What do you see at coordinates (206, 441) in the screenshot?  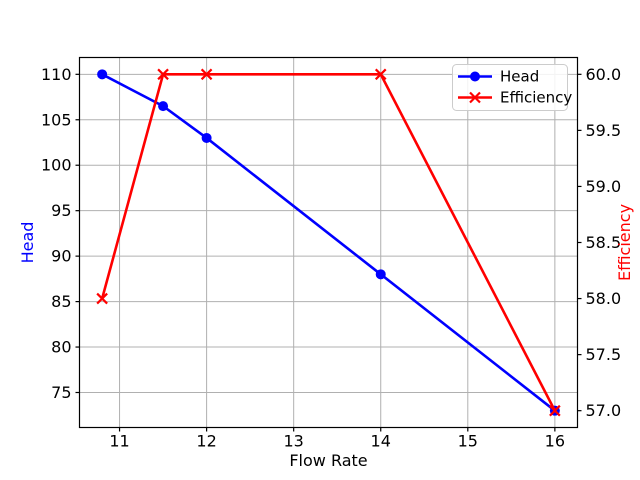 I see `x-tick-label: 12` at bounding box center [206, 441].